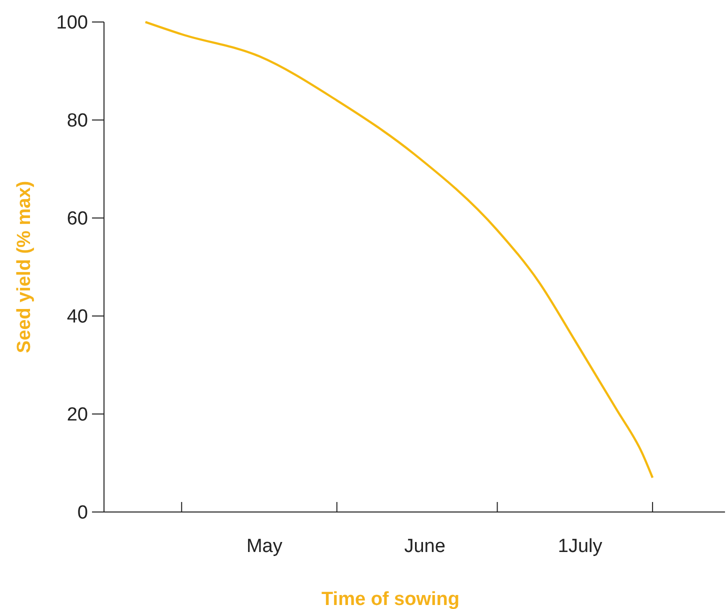 This screenshot has height=609, width=726. What do you see at coordinates (24, 267) in the screenshot?
I see `y-axis-title: Seed yield (% max)` at bounding box center [24, 267].